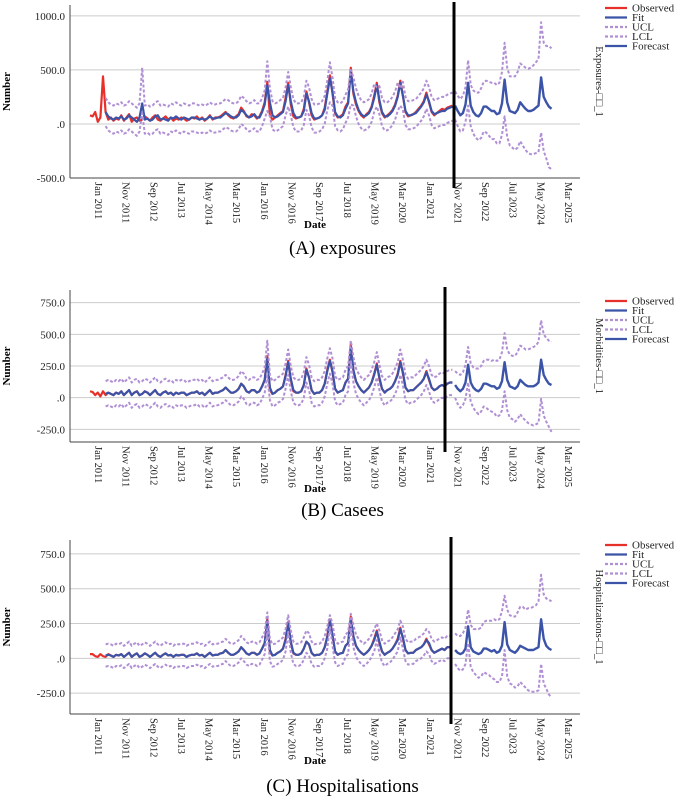 Image resolution: width=685 pixels, height=801 pixels. Describe the element at coordinates (208, 740) in the screenshot. I see `x-tick-label: May 2014` at that location.